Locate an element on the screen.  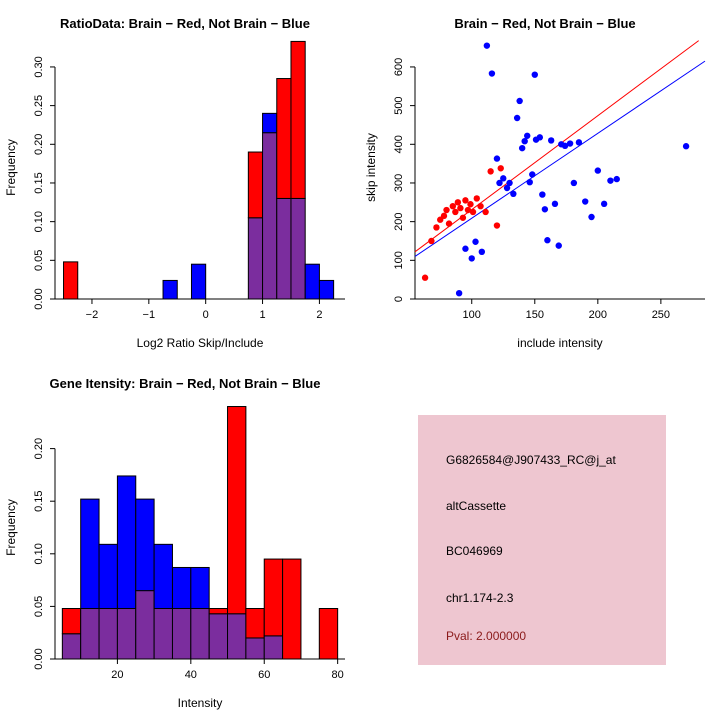
pvalue-text: Pval: 2.000000 is located at coordinates (486, 636).